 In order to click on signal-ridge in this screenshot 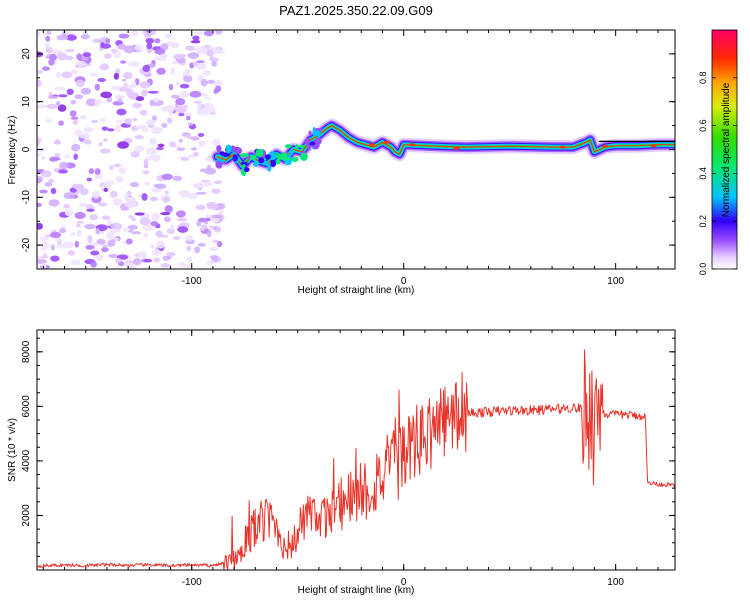, I will do `click(442, 147)`.